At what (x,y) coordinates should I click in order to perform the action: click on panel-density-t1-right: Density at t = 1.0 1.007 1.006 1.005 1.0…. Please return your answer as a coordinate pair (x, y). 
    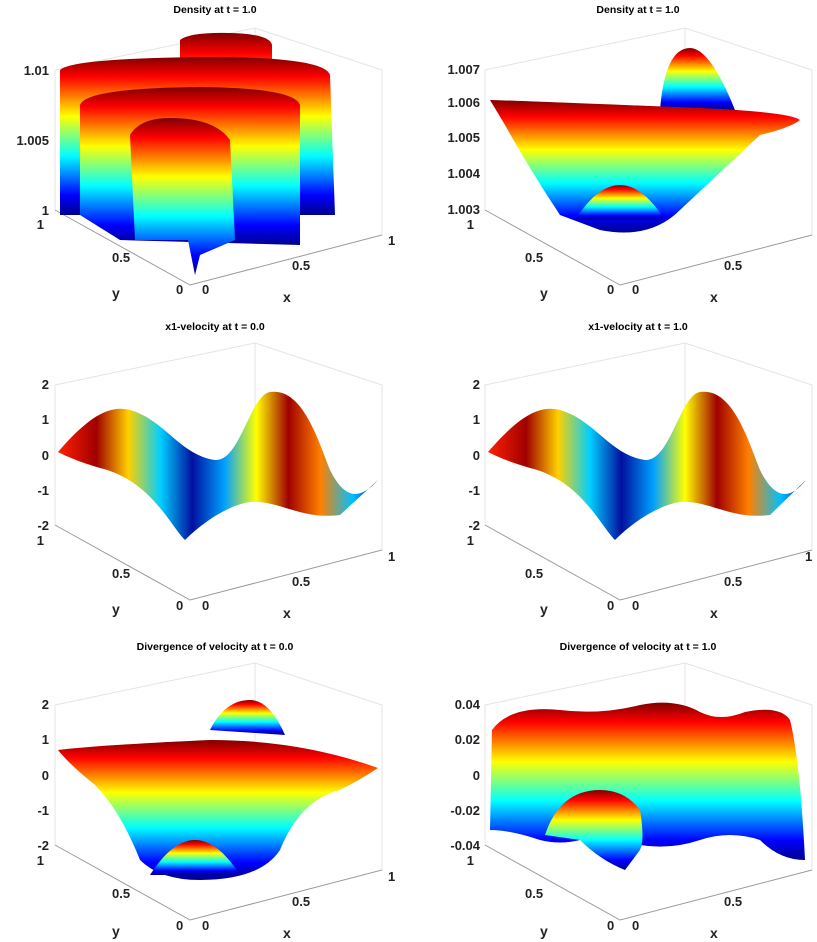
    Looking at the image, I should click on (630, 154).